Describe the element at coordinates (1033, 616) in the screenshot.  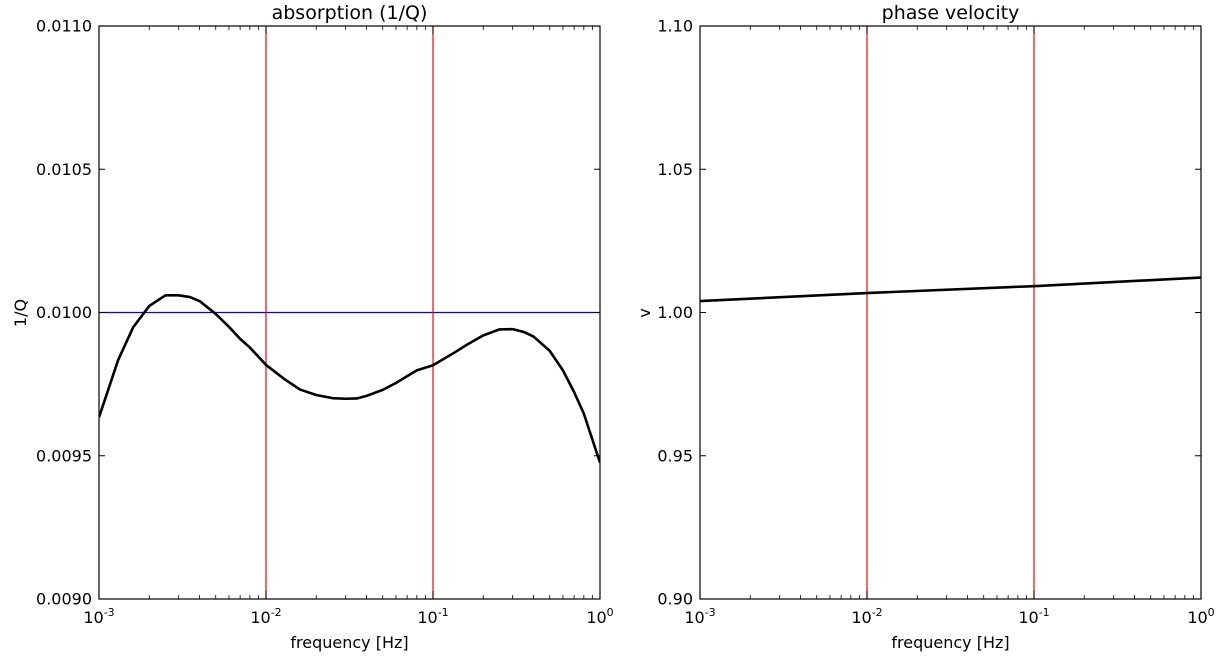
I see `phase-velocity-x-tick-label: 10⁻¹` at that location.